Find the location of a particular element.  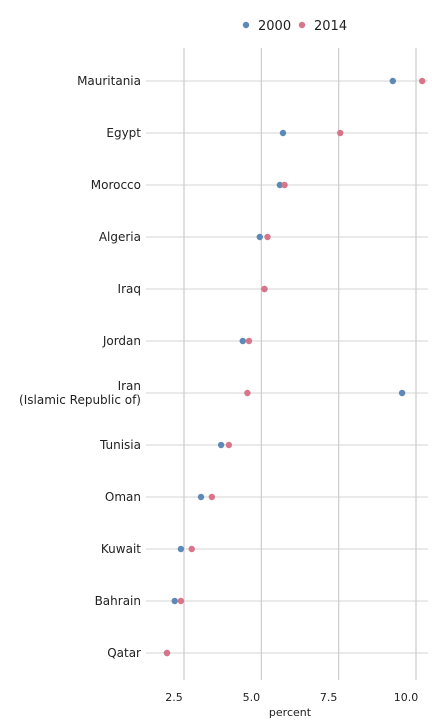

category-label: Kuwait is located at coordinates (121, 549).